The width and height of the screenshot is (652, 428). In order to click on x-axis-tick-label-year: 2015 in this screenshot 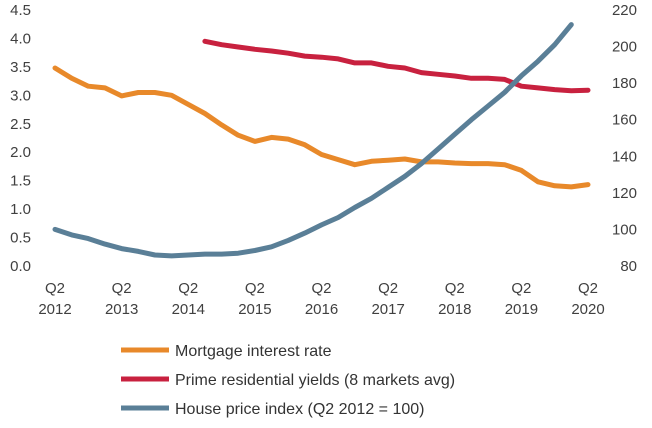, I will do `click(254, 309)`.